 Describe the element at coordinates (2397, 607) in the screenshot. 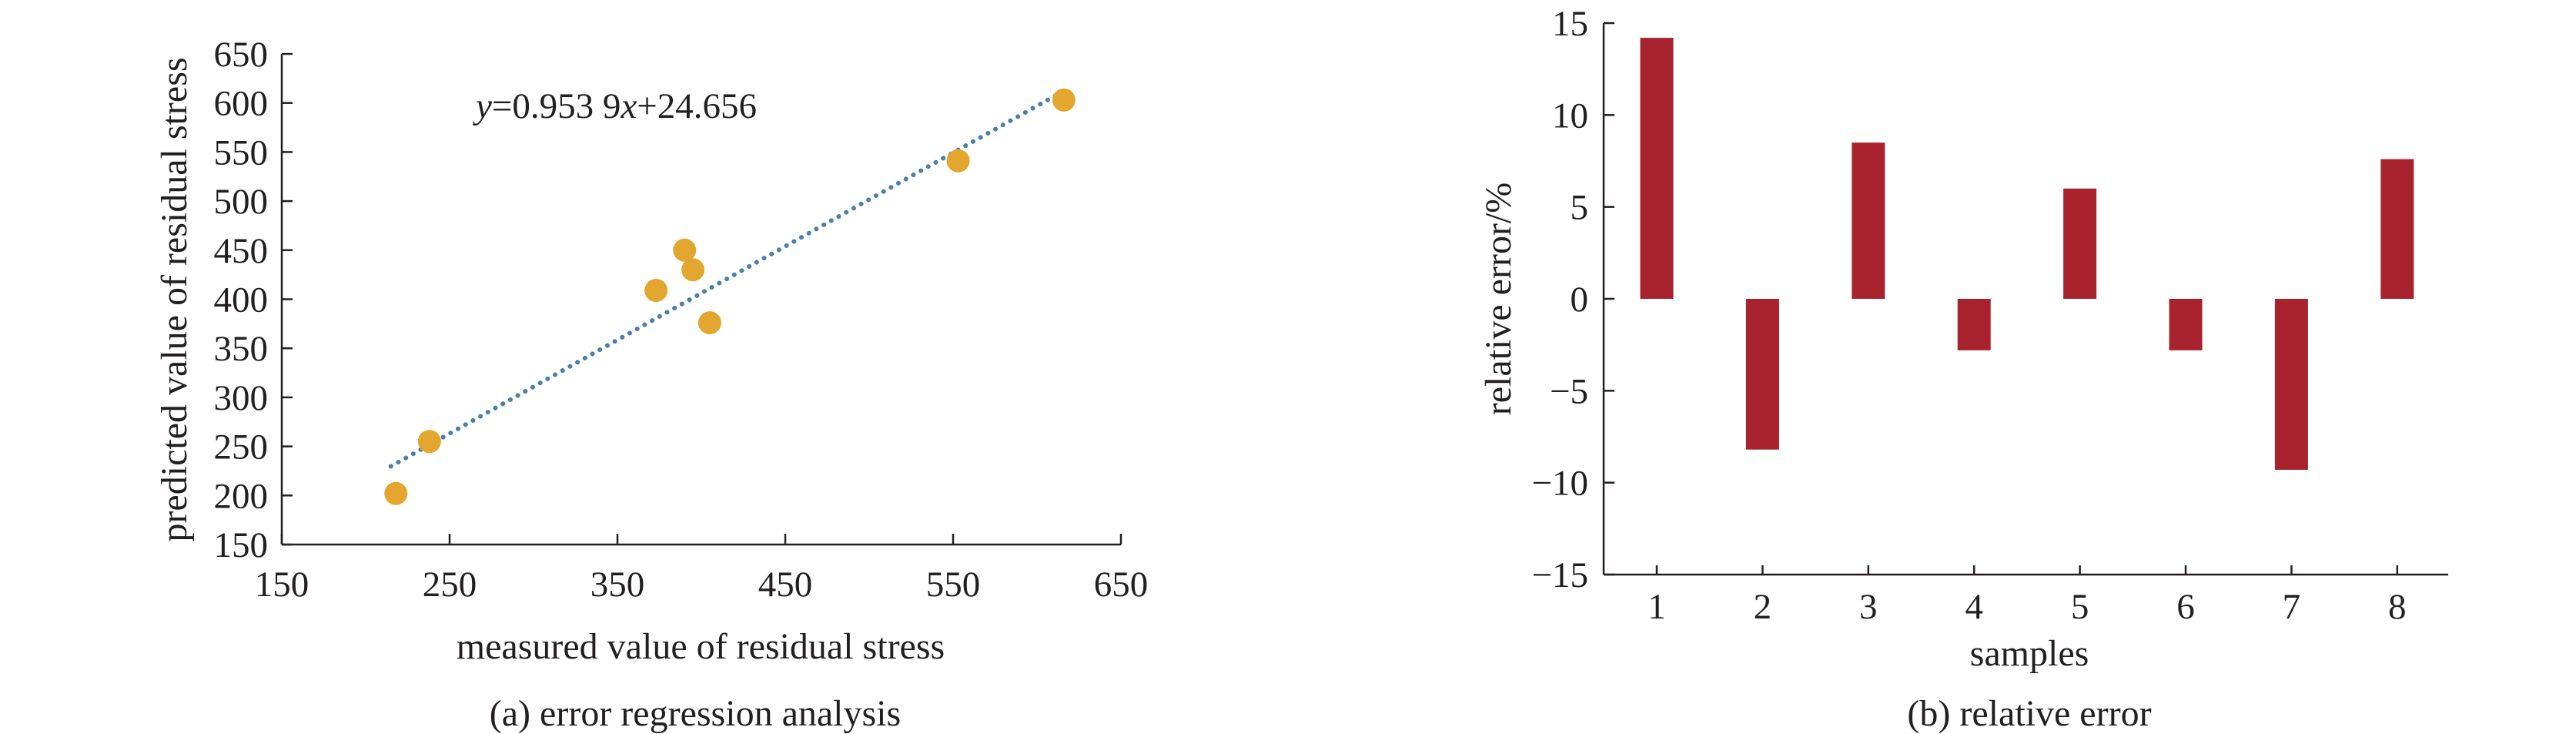

I see `x-tick-label: 8` at that location.